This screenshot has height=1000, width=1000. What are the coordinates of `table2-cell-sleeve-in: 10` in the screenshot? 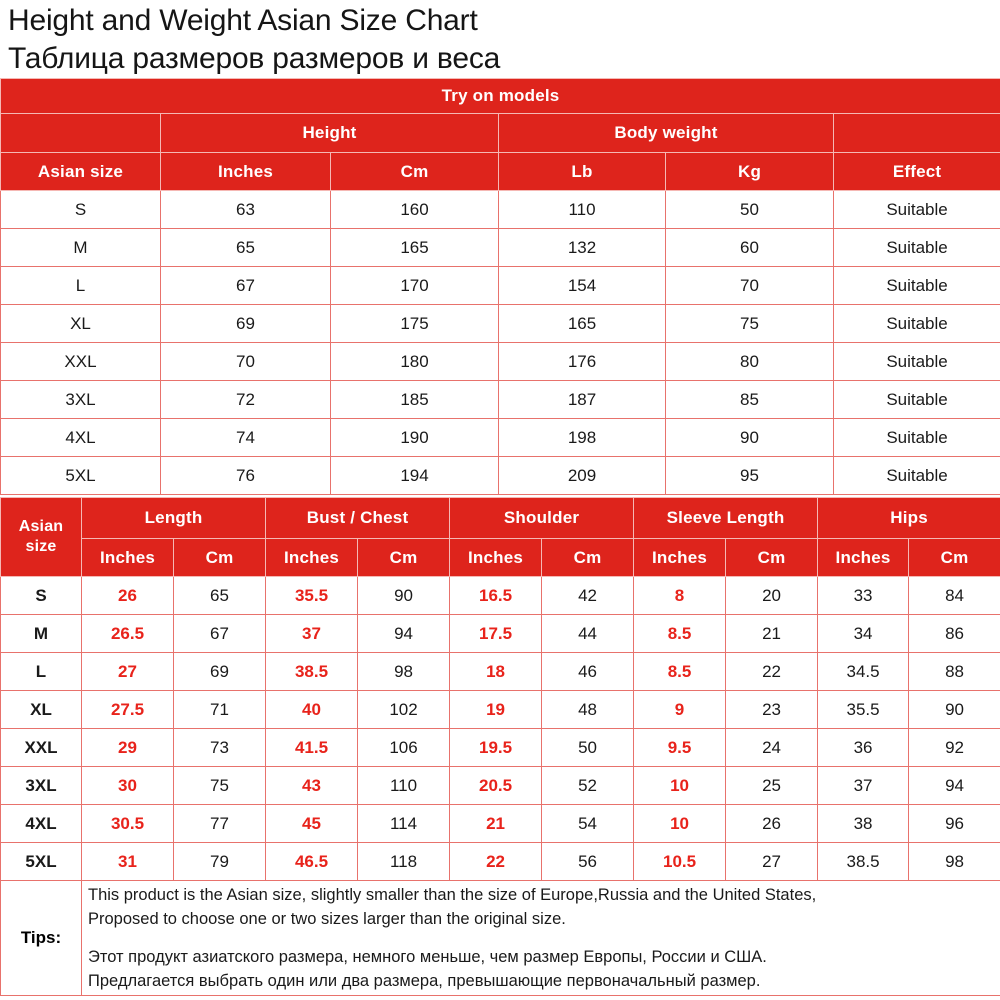 It's located at (680, 823).